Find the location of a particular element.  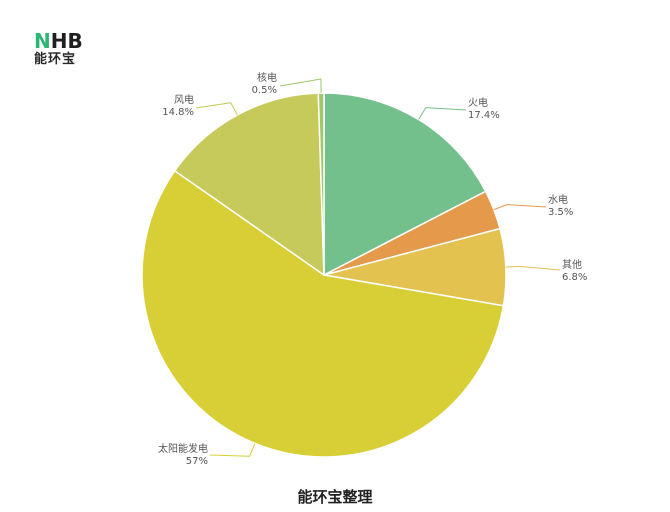

pie-slice-percent: 57% is located at coordinates (197, 461).